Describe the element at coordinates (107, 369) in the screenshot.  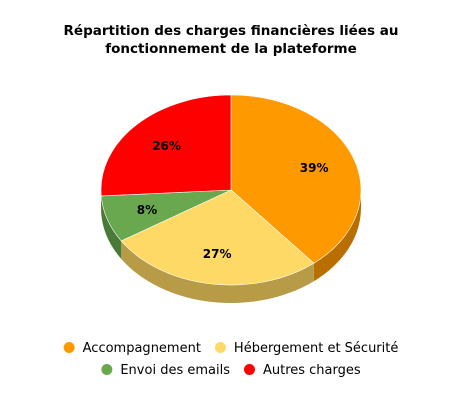
I see `legend-swatch-envoi-des-emails` at that location.